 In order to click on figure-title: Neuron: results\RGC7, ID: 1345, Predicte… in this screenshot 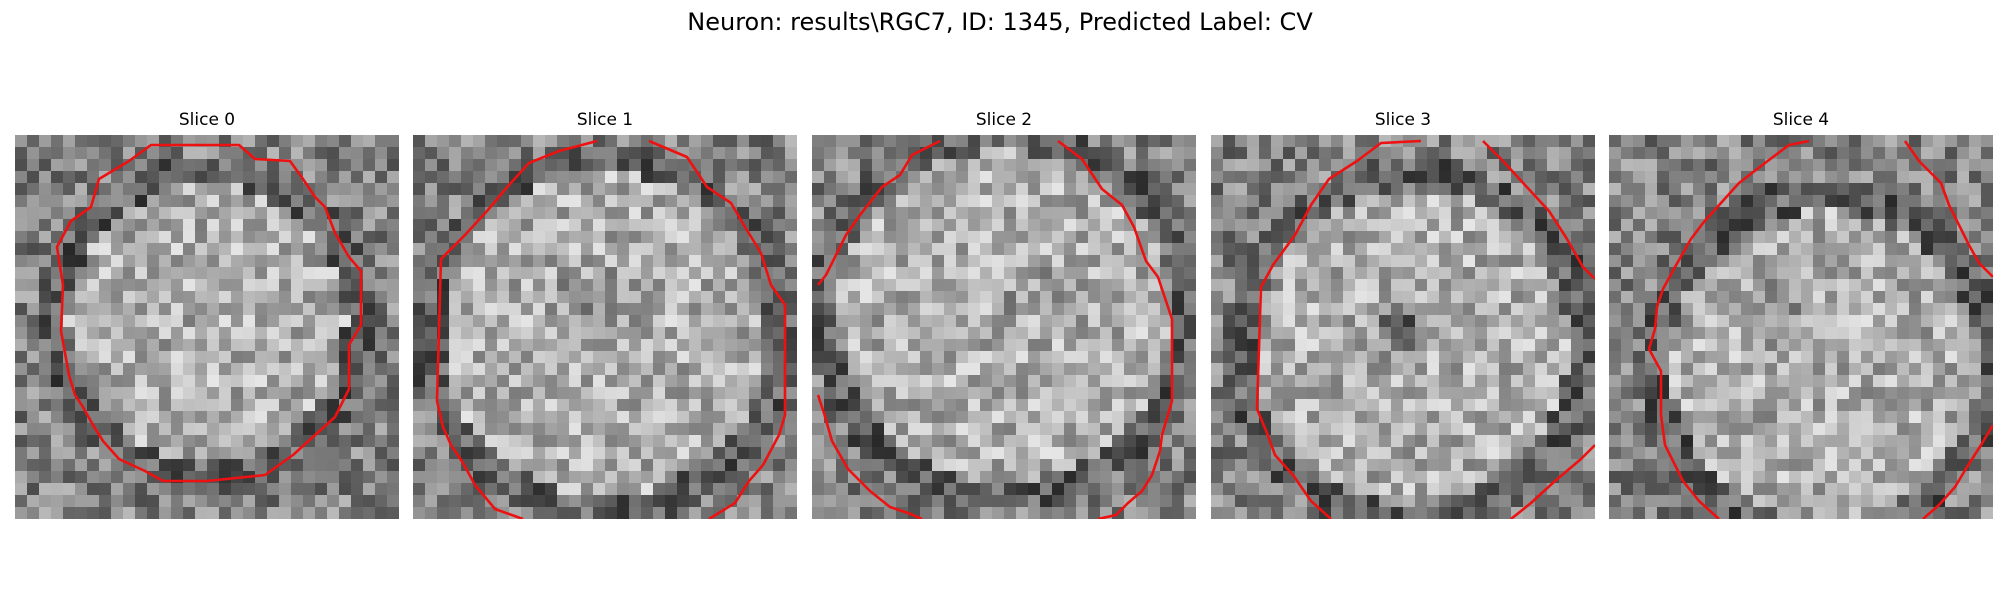, I will do `click(1000, 22)`.